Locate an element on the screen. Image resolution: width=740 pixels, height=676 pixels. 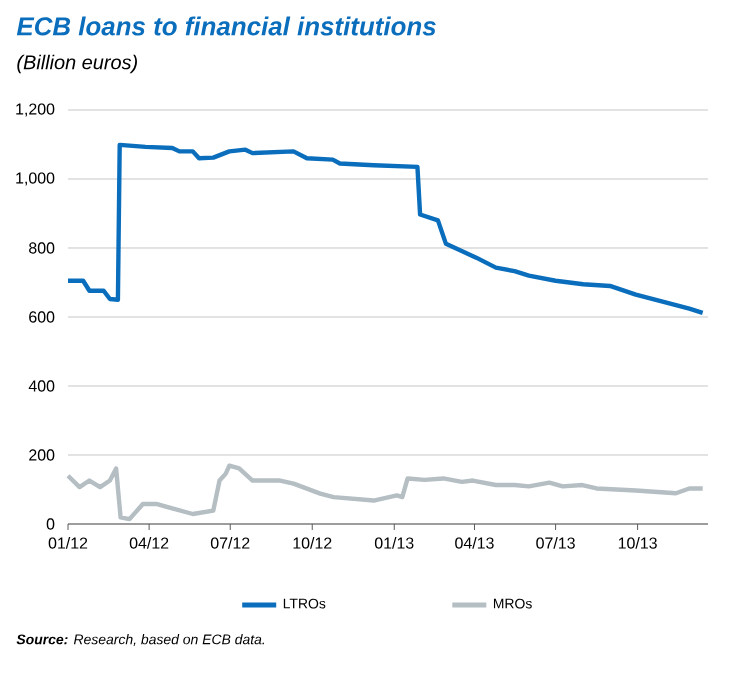
chart-subtitle: (Billion euros) is located at coordinates (77, 64).